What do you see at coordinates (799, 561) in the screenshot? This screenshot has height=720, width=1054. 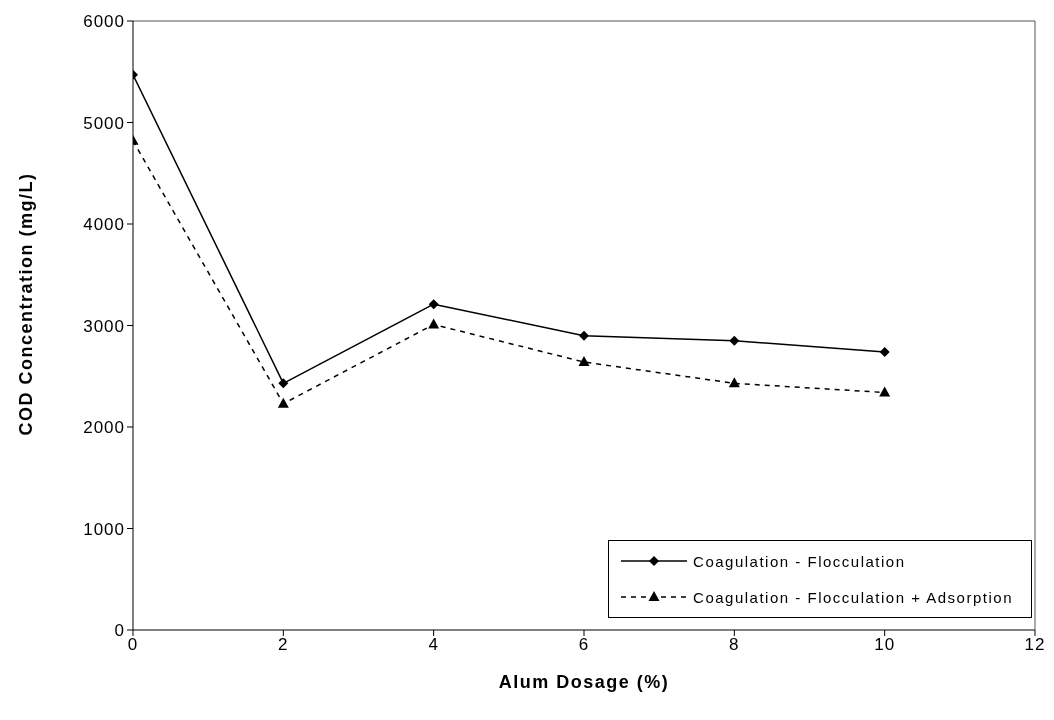 I see `legend-label: Coagulation - Flocculation` at bounding box center [799, 561].